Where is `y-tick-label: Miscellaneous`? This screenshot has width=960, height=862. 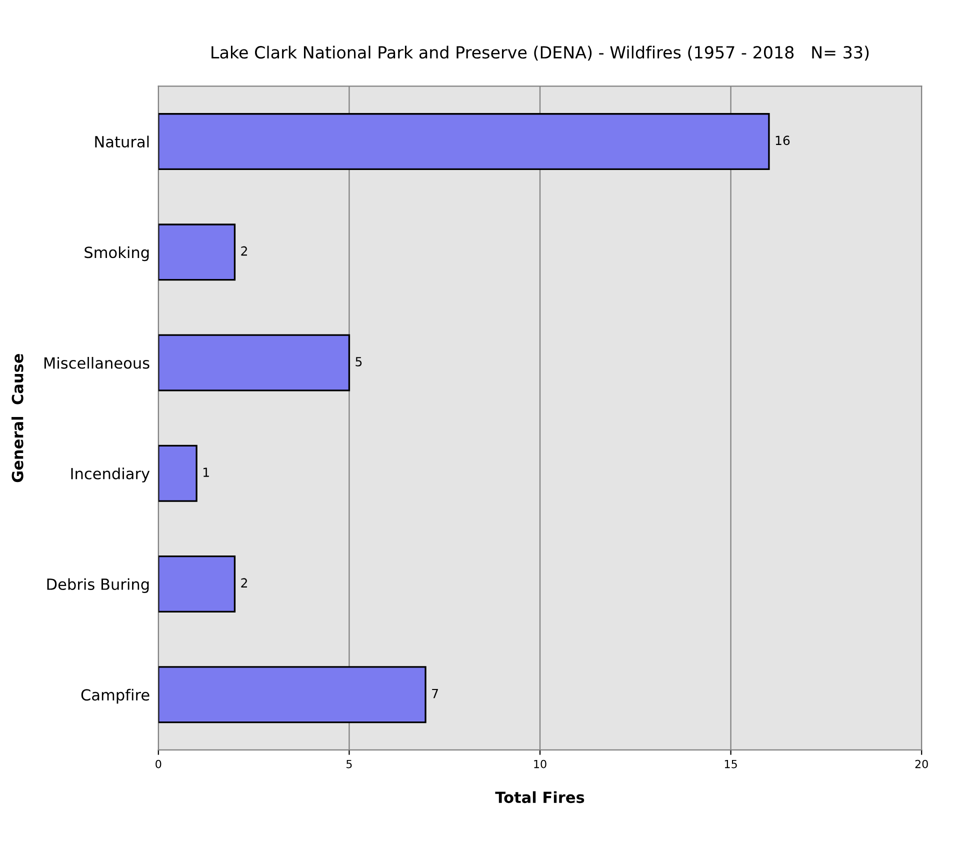 y-tick-label: Miscellaneous is located at coordinates (97, 362).